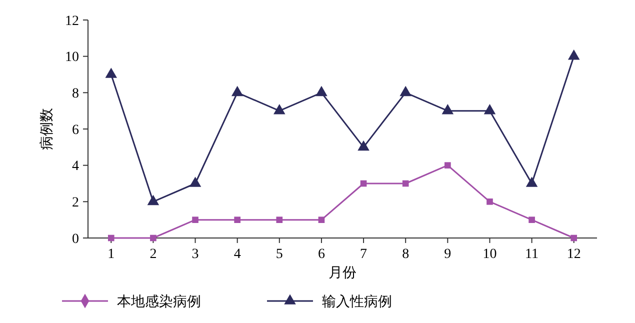  Describe the element at coordinates (448, 254) in the screenshot. I see `x-tick-label: 9` at that location.